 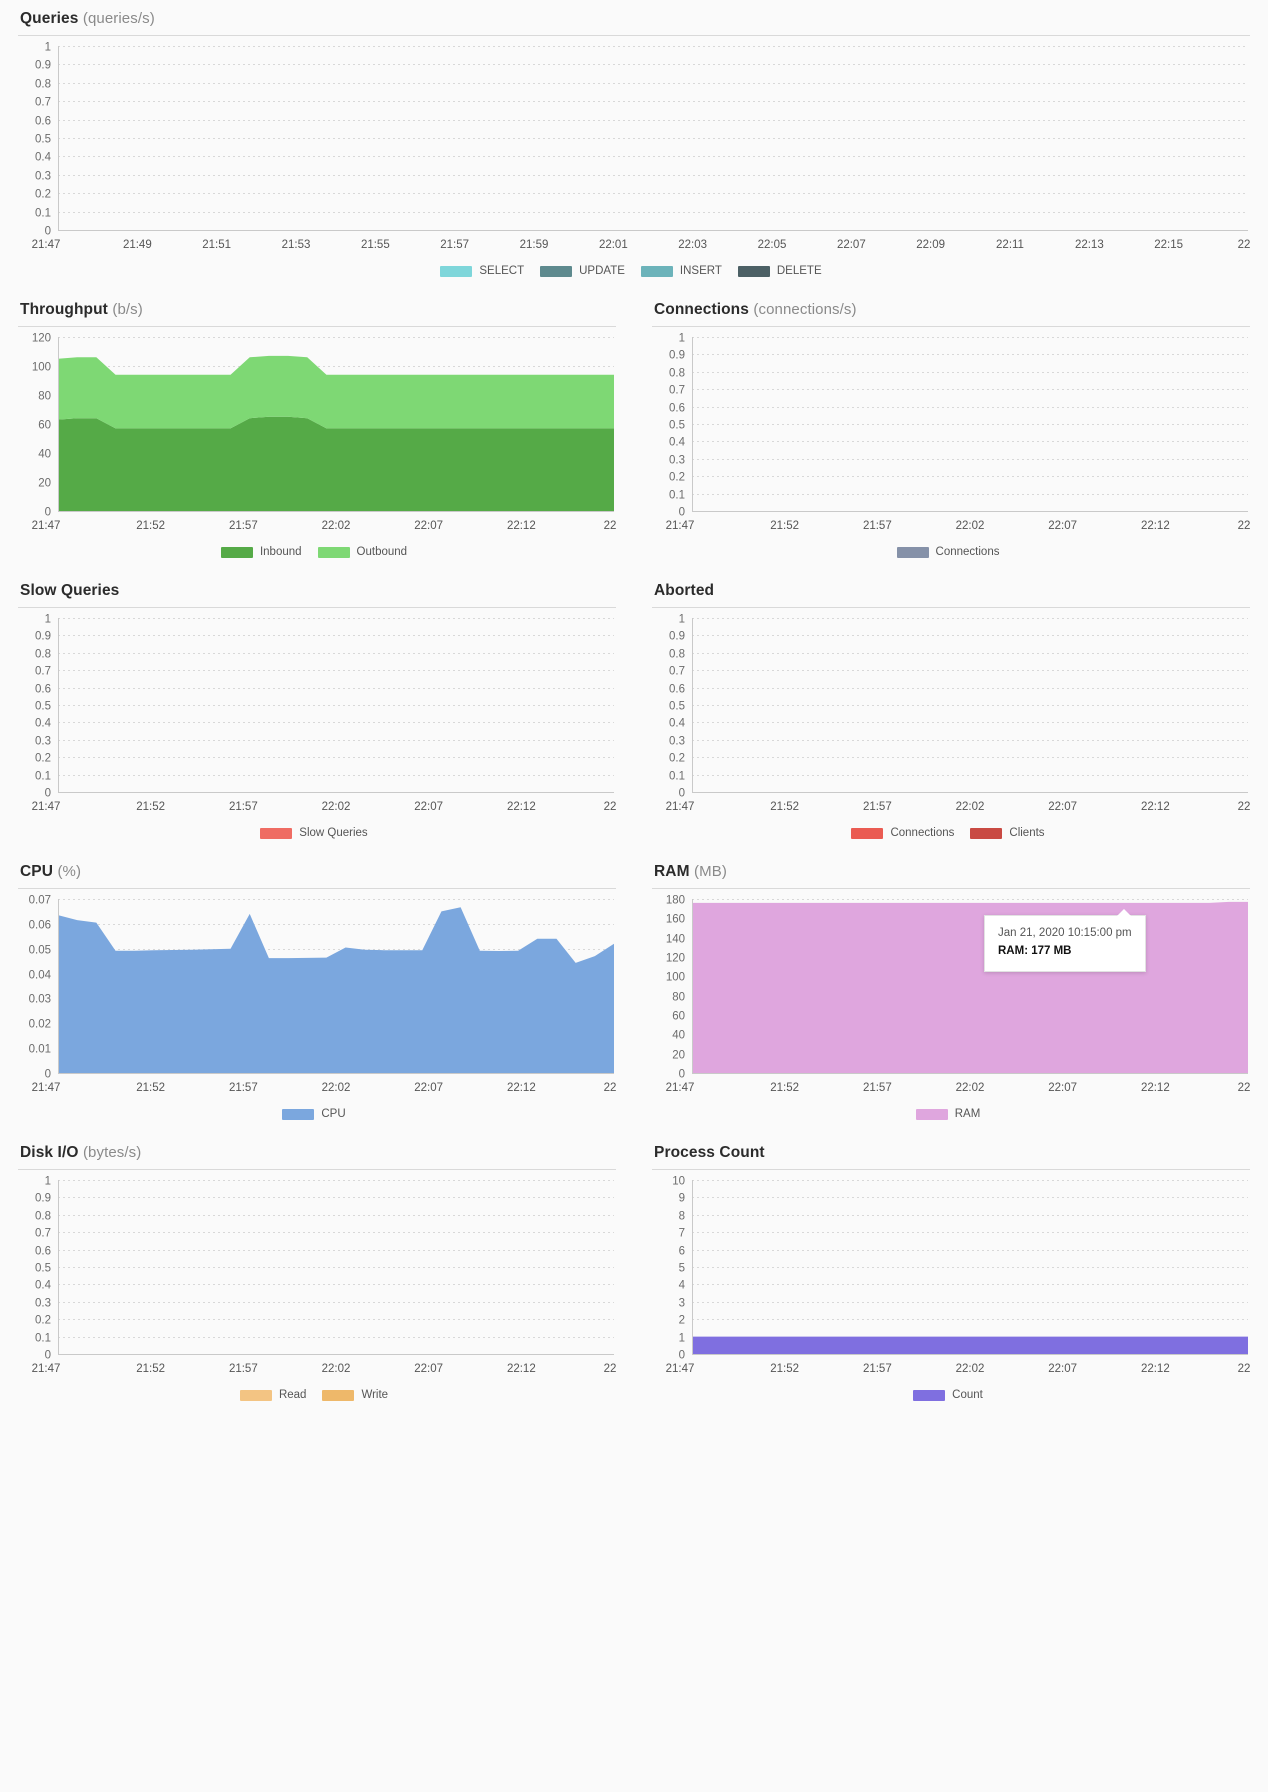 What do you see at coordinates (682, 1286) in the screenshot?
I see `svg-text: 4` at bounding box center [682, 1286].